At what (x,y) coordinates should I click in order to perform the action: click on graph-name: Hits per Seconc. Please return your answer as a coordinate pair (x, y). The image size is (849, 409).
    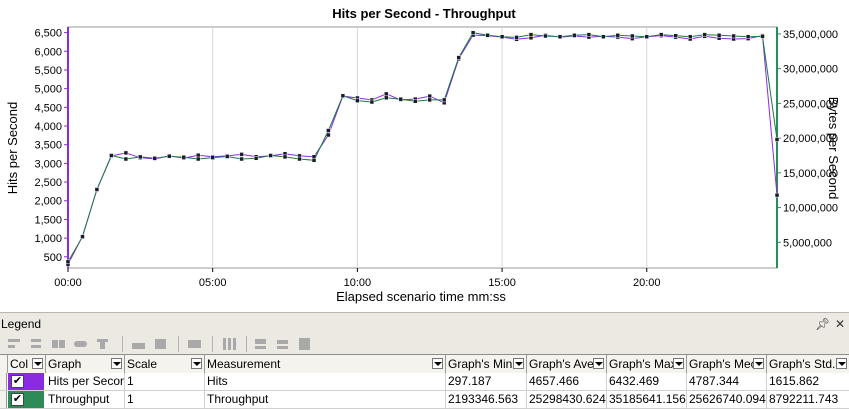
    Looking at the image, I should click on (86, 381).